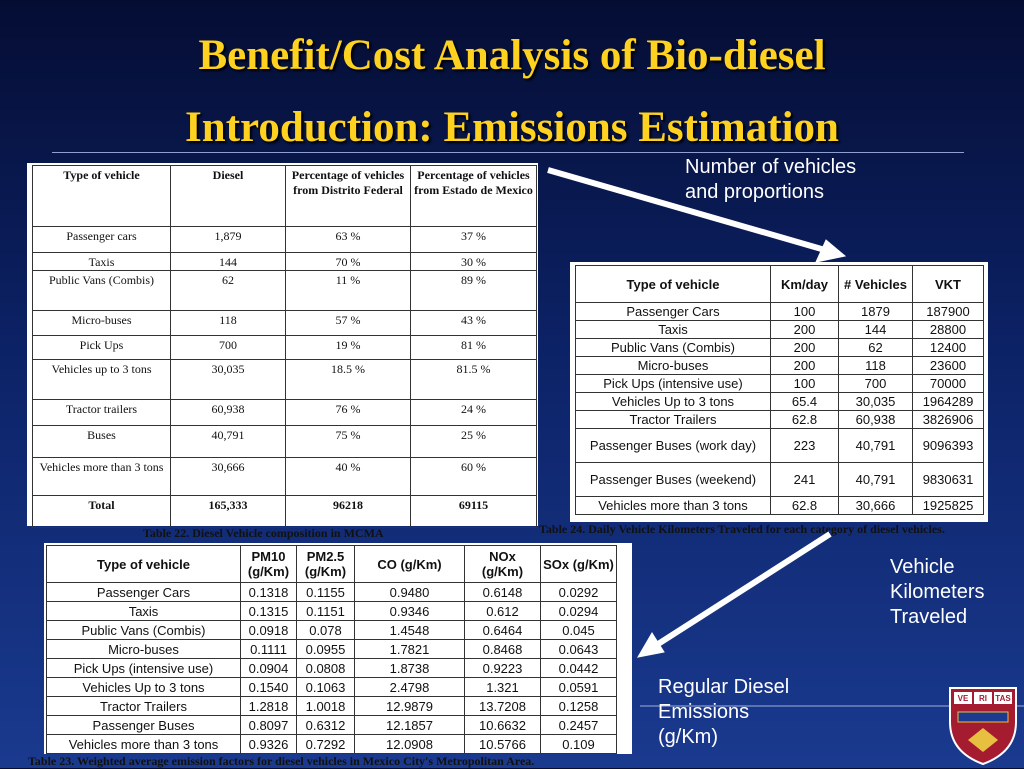 Image resolution: width=1024 pixels, height=769 pixels. I want to click on table-row: Taxis 144 70 % 30 %, so click(284, 261).